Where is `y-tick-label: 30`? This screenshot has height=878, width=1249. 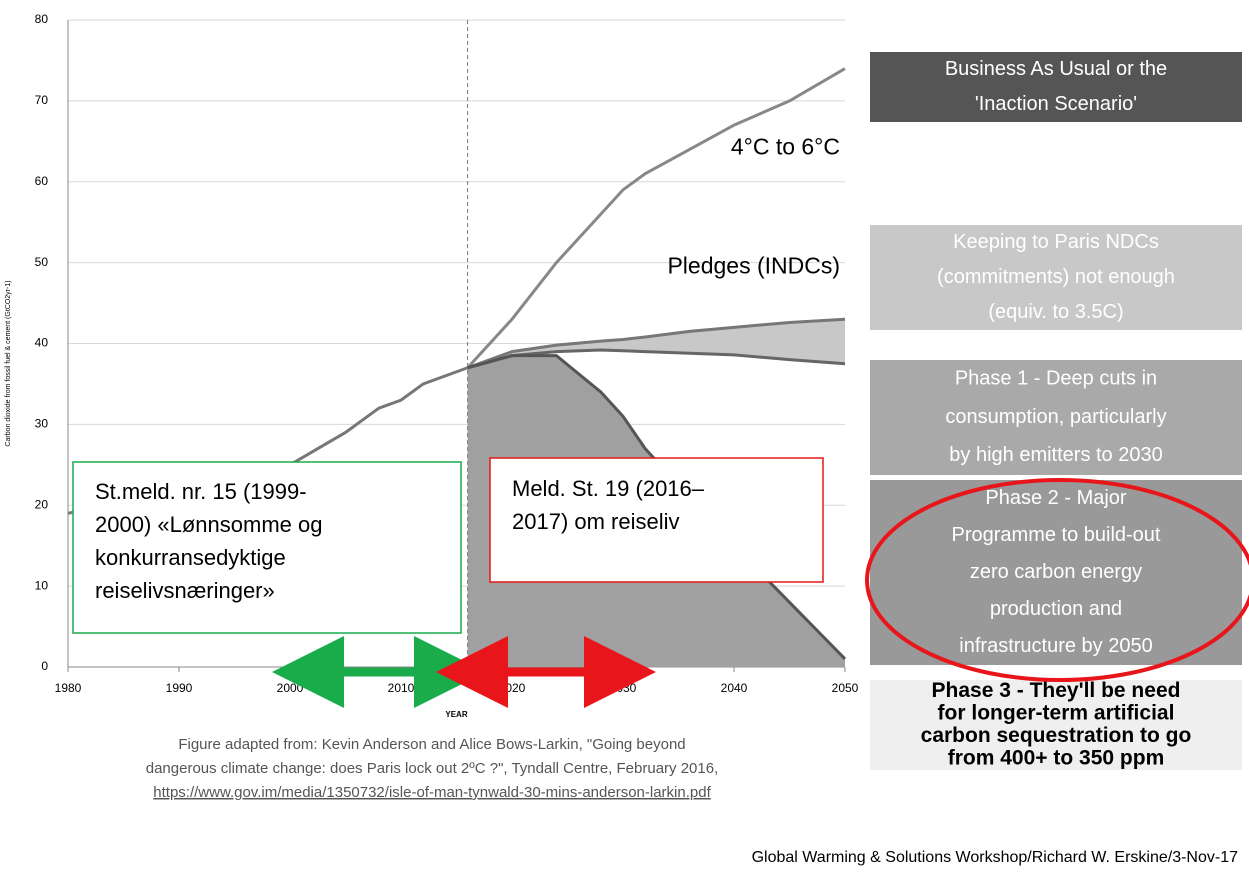 y-tick-label: 30 is located at coordinates (42, 424).